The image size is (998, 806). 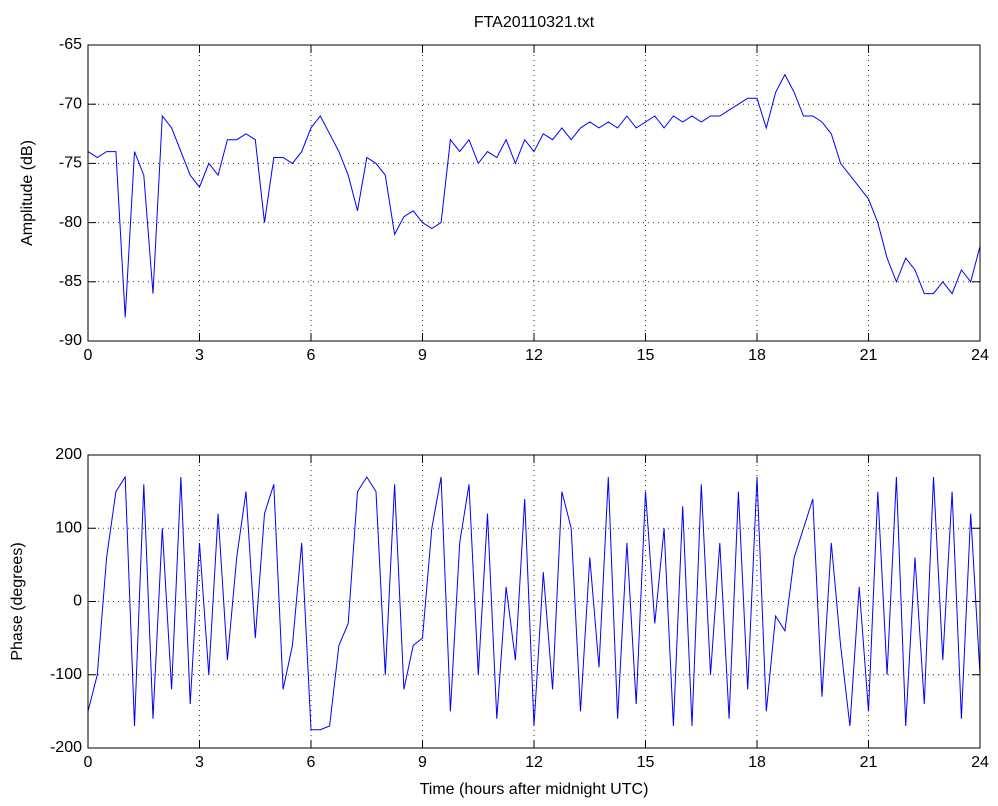 What do you see at coordinates (66, 674) in the screenshot?
I see `y-tick-label: -100` at bounding box center [66, 674].